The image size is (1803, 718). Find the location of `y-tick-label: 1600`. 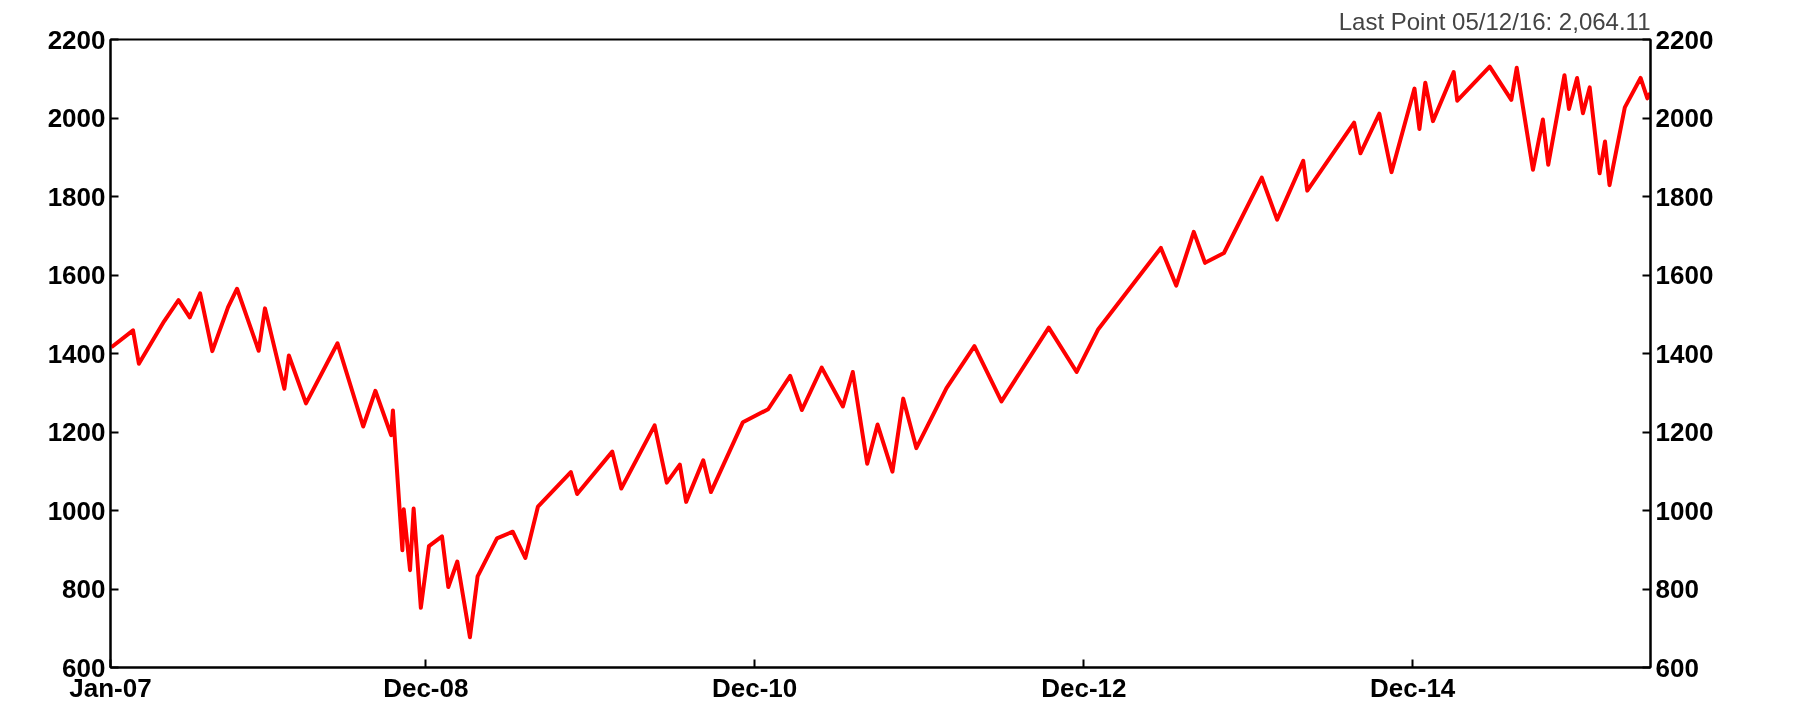

y-tick-label: 1600 is located at coordinates (76, 275).